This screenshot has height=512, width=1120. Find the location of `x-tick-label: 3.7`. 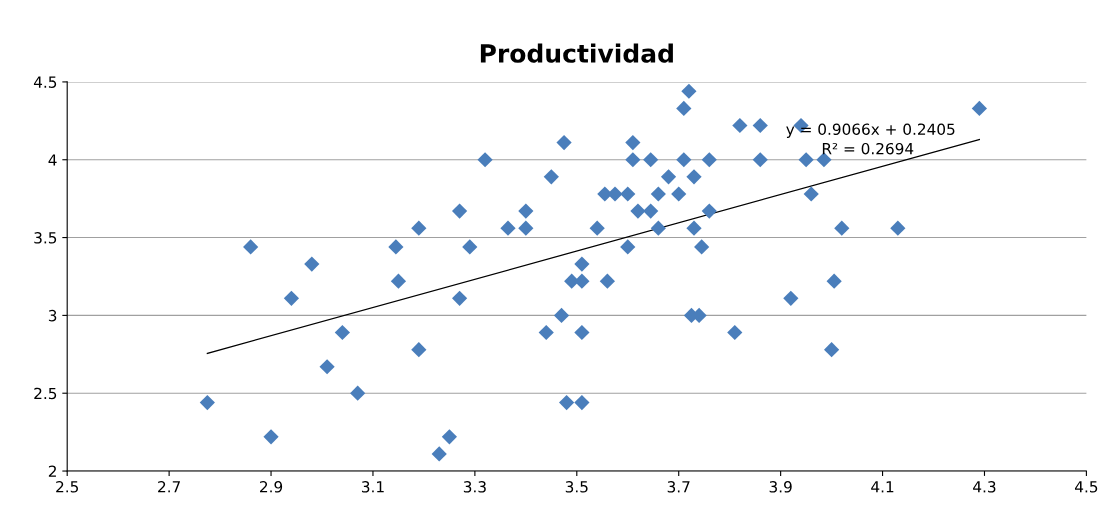

x-tick-label: 3.7 is located at coordinates (678, 487).